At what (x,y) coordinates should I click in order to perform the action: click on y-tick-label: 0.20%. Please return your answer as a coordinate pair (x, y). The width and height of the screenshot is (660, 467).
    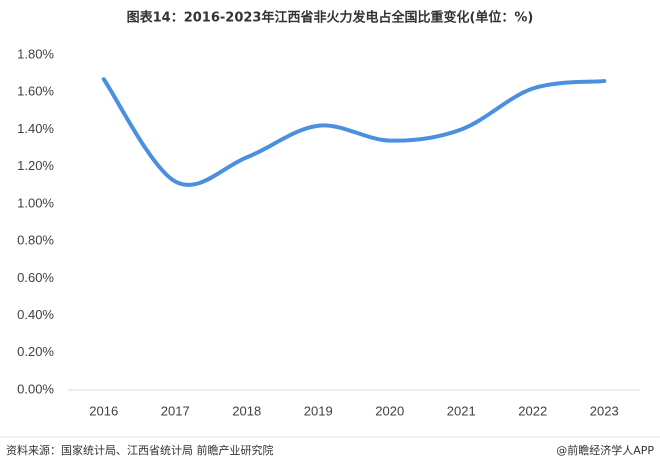
    Looking at the image, I should click on (35, 351).